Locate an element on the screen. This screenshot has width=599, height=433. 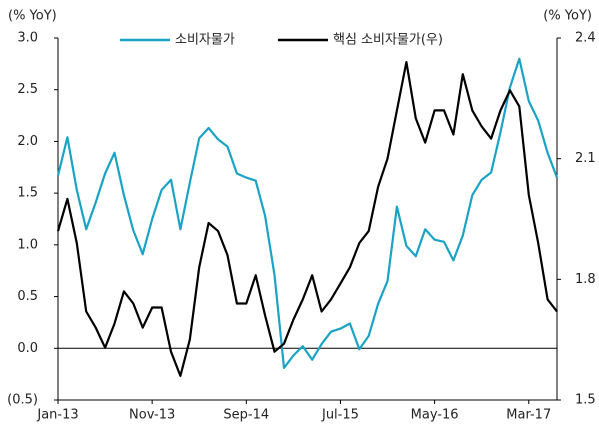
y2-tick-label: 2.1 is located at coordinates (585, 158).